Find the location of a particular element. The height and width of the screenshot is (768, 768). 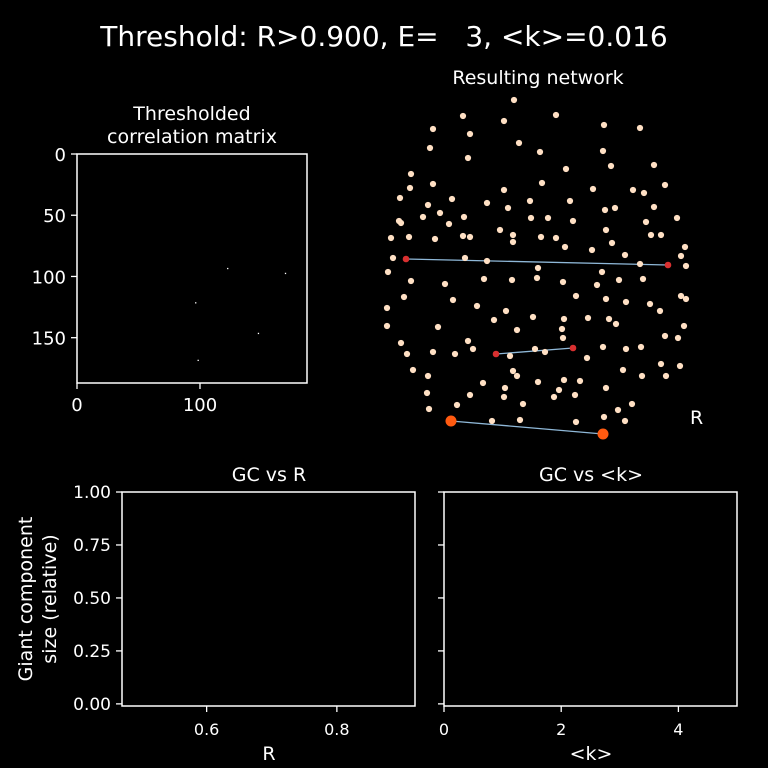

figure-title: Threshold: R>0.900, E= 3, <k>=0.016 is located at coordinates (383, 36).